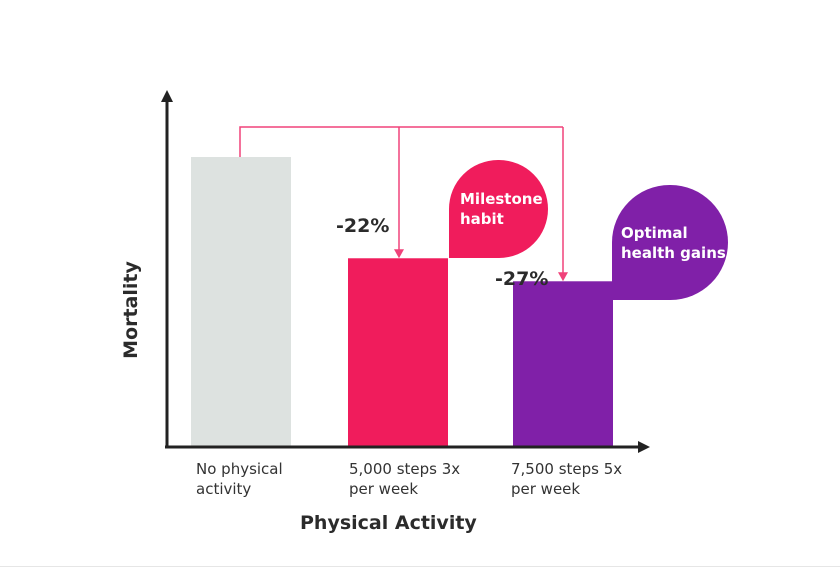 The height and width of the screenshot is (570, 840). What do you see at coordinates (363, 226) in the screenshot?
I see `data-label-5000-steps: -22%` at bounding box center [363, 226].